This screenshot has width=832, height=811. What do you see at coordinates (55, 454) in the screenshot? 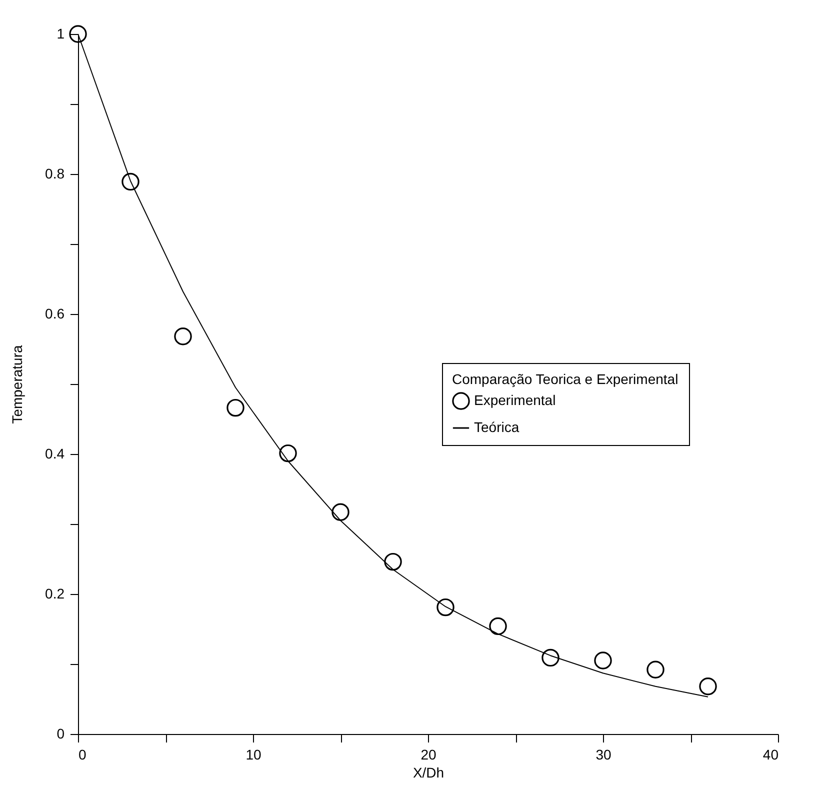
I see `y-tick-label: 0.4` at bounding box center [55, 454].